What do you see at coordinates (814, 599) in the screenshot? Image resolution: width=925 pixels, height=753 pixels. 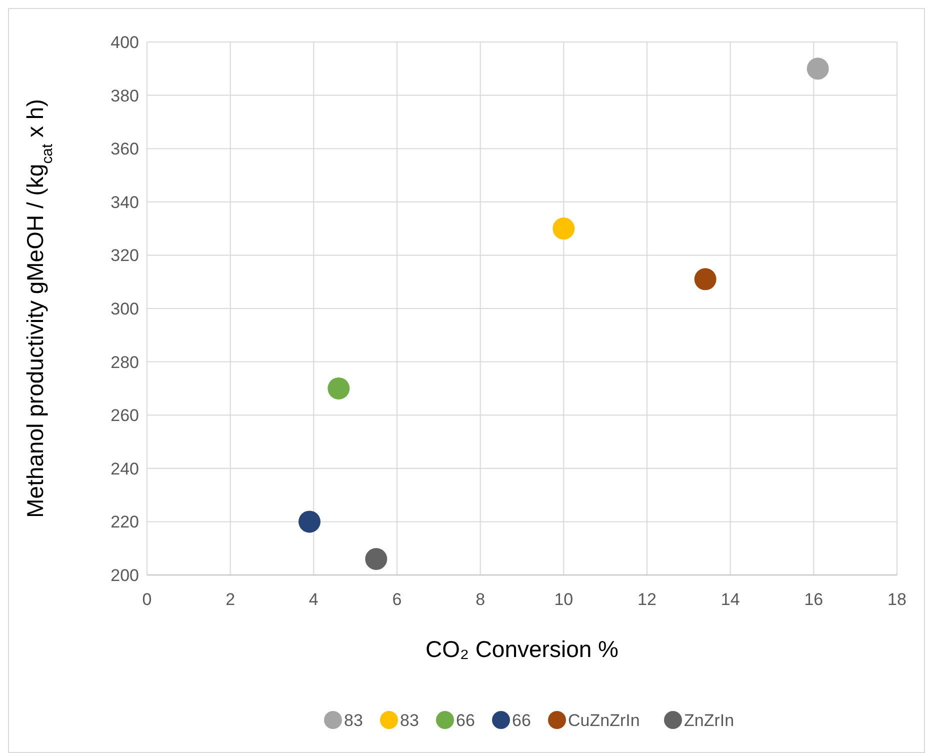 I see `x-tick-label: 16` at bounding box center [814, 599].